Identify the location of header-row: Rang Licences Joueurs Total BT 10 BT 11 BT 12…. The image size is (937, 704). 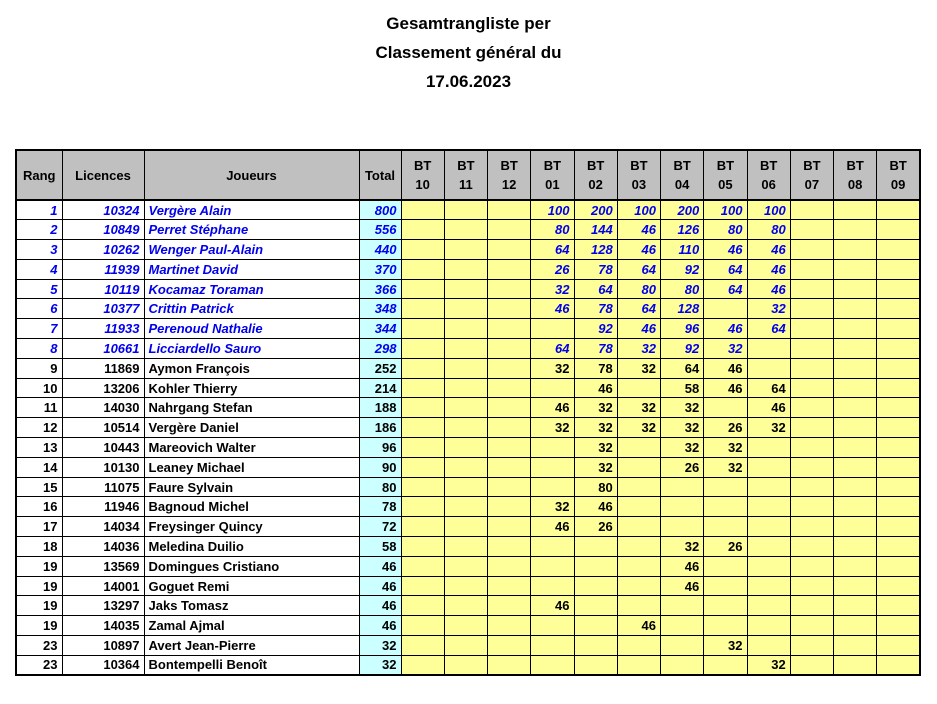
(468, 175).